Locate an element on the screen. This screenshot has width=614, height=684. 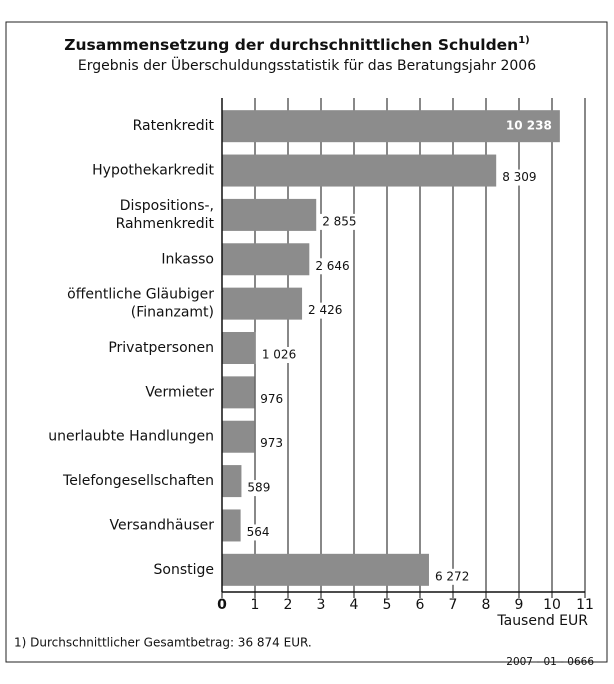
value-label: 1 026 is located at coordinates (279, 355).